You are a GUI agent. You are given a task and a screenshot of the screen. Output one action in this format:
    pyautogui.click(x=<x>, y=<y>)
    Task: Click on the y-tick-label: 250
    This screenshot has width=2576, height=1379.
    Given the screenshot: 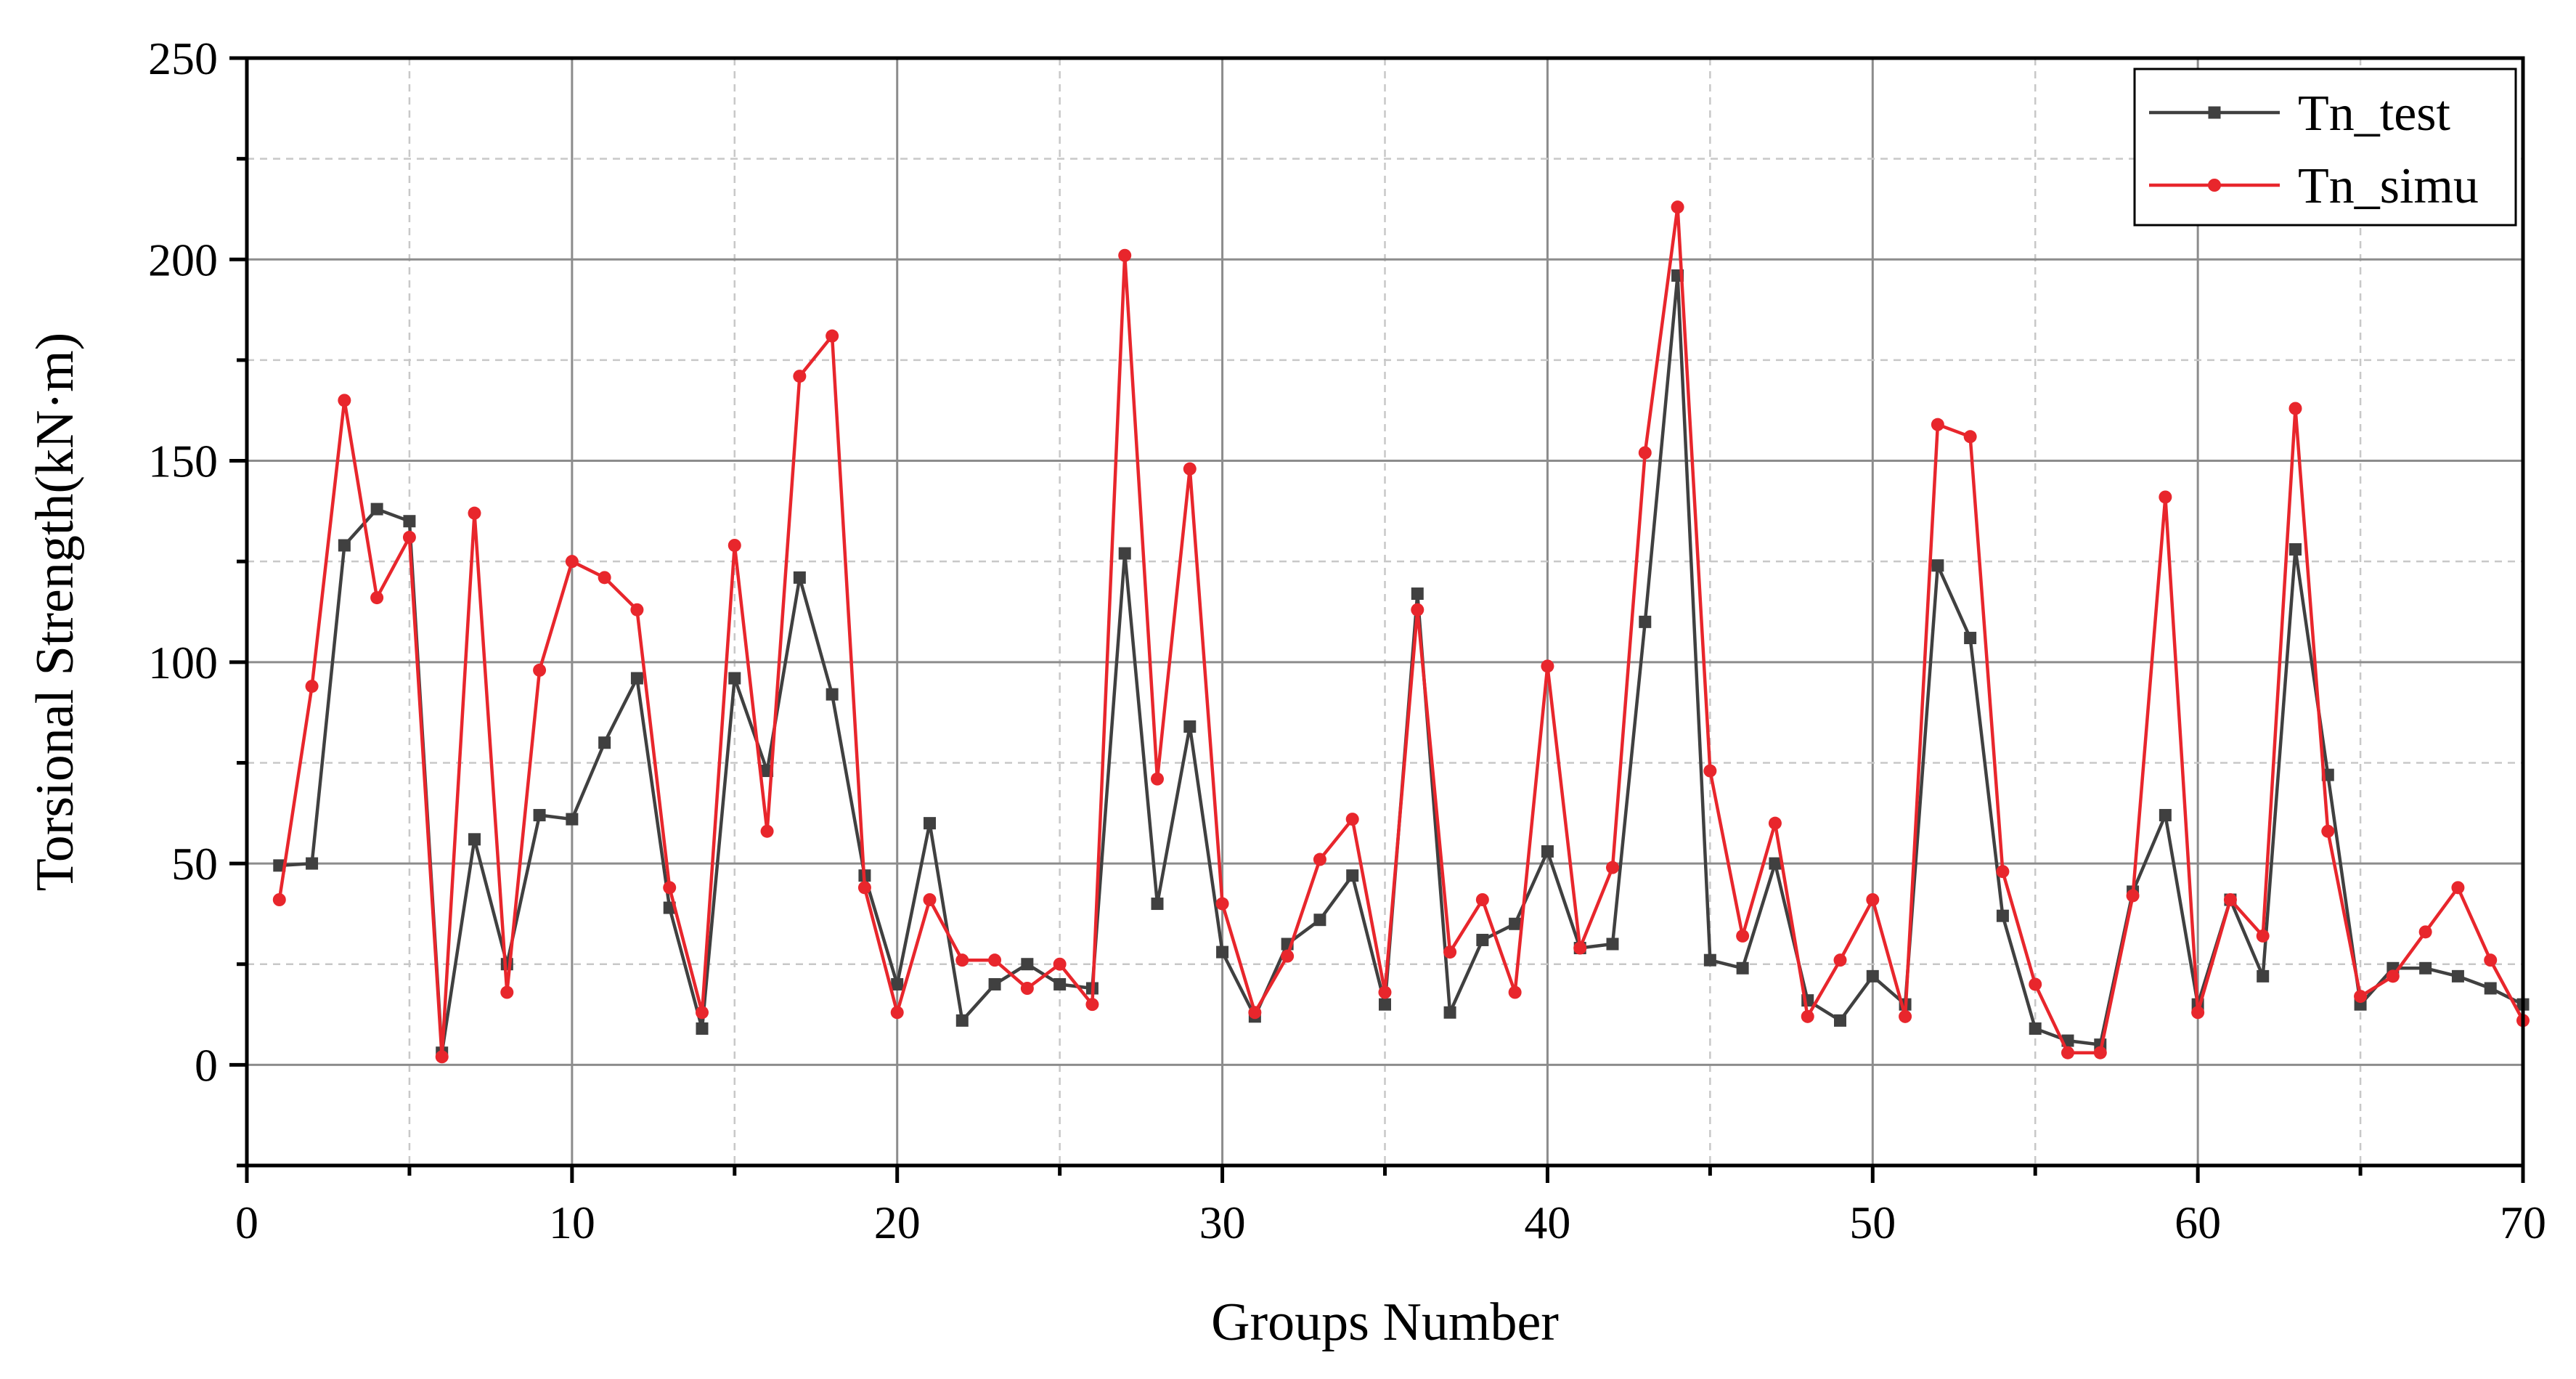 What is the action you would take?
    pyautogui.click(x=183, y=58)
    